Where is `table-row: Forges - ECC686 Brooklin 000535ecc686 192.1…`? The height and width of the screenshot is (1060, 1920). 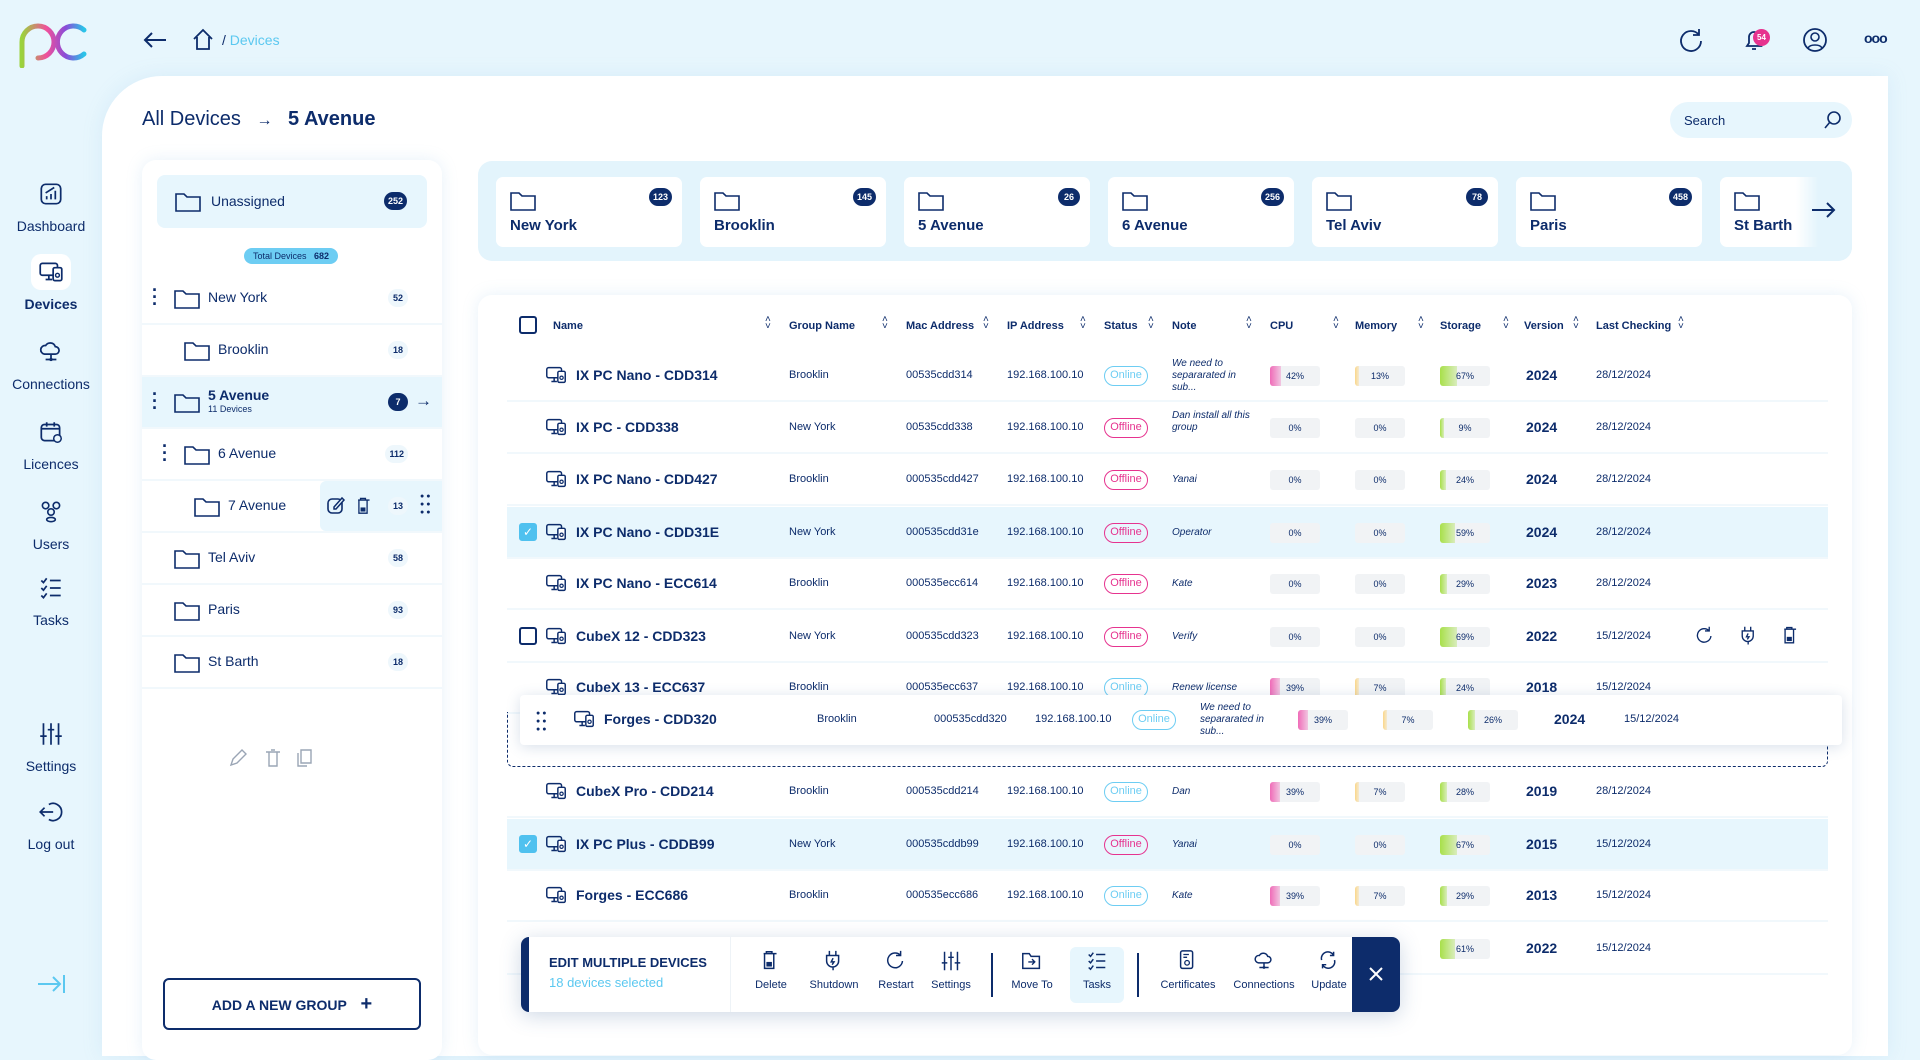
table-row: Forges - ECC686 Brooklin 000535ecc686 192.1… is located at coordinates (1167, 896).